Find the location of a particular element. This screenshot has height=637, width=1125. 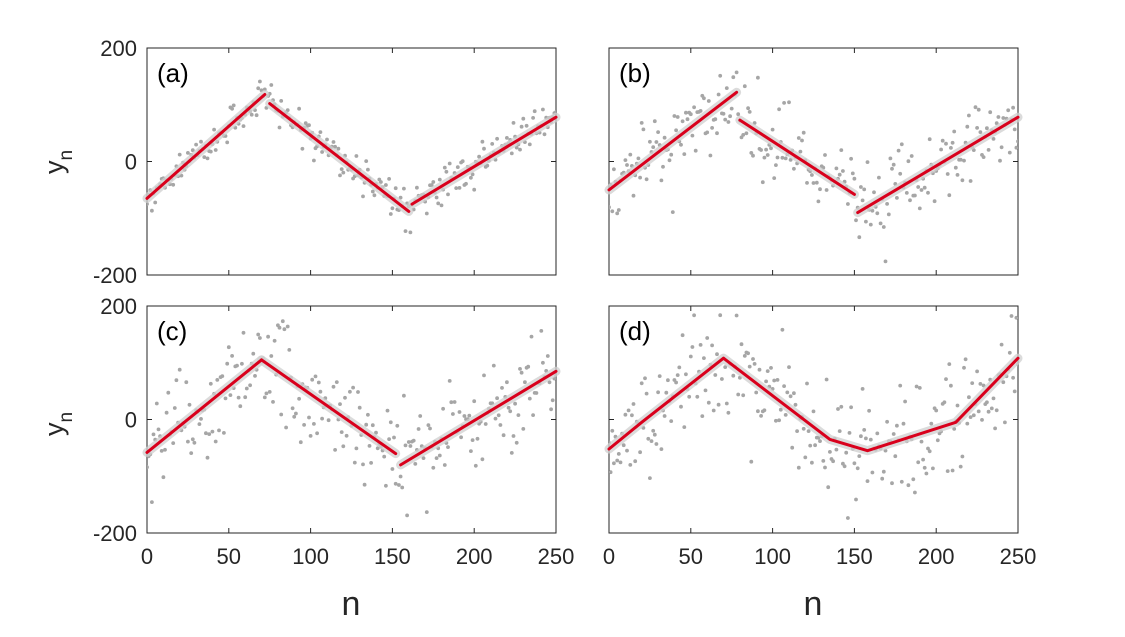

x-tick-label: 200 is located at coordinates (936, 556).